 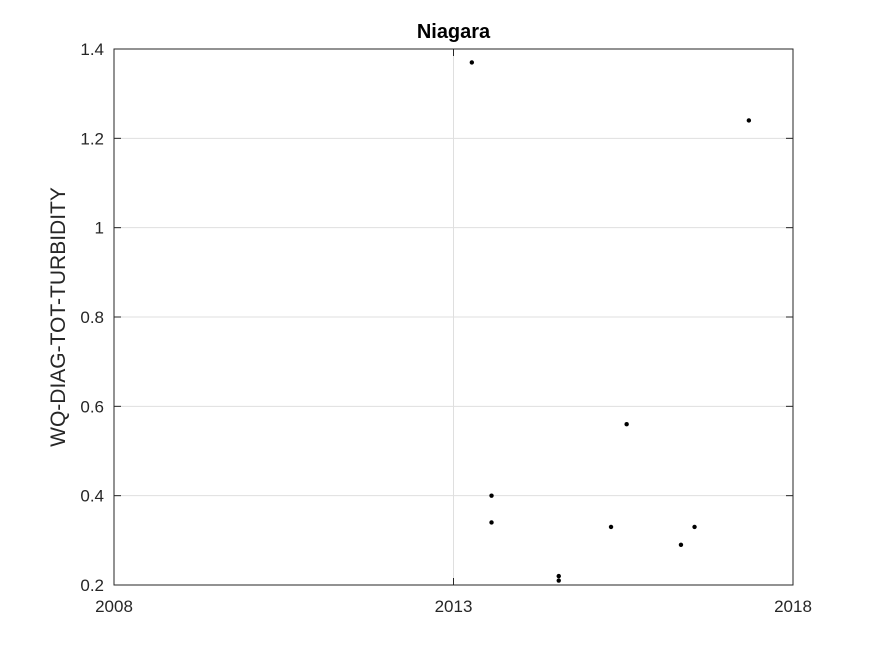 I want to click on y-tick-label: 1, so click(x=99, y=228).